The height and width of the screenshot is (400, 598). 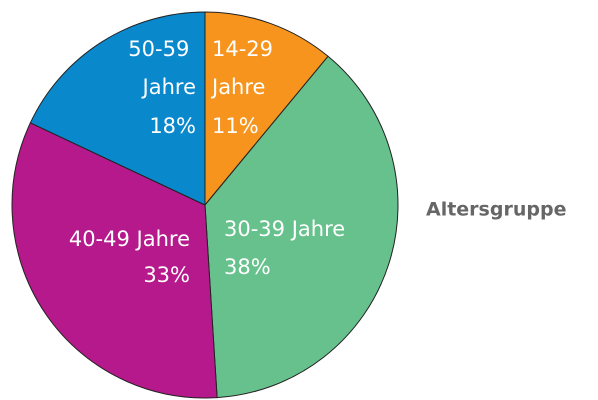 I want to click on slice-label: 14-29 Jahre, so click(x=245, y=68).